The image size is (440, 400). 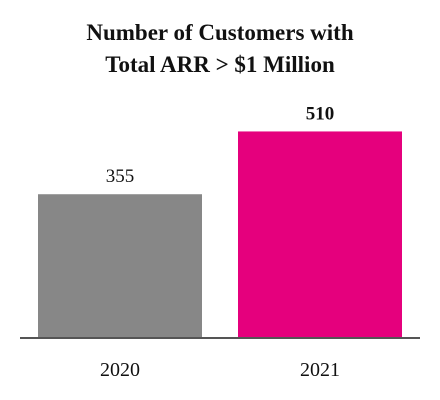 What do you see at coordinates (220, 145) in the screenshot?
I see `value-labels-layer: 355 510` at bounding box center [220, 145].